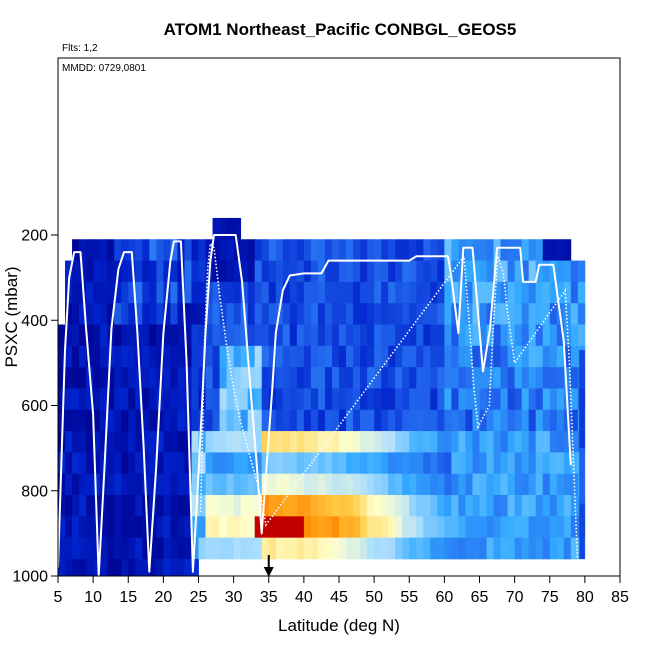 The image size is (650, 650). I want to click on x-tick-label: 45, so click(339, 597).